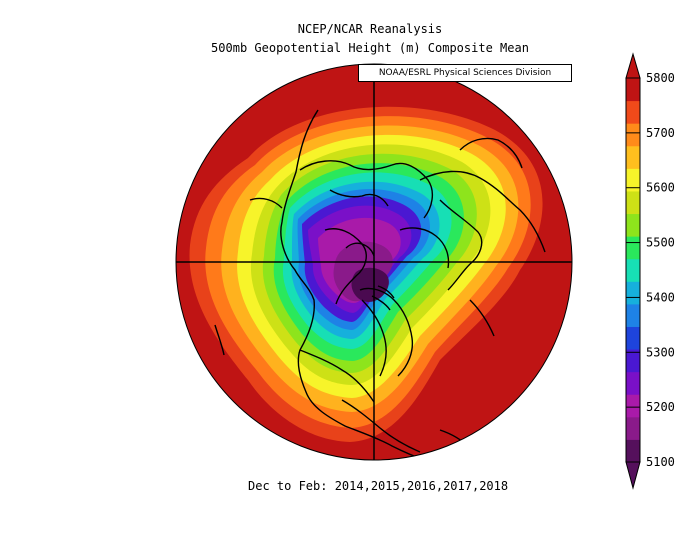 Image resolution: width=700 pixels, height=542 pixels. What do you see at coordinates (660, 188) in the screenshot?
I see `colorbar-tick-label: 5600` at bounding box center [660, 188].